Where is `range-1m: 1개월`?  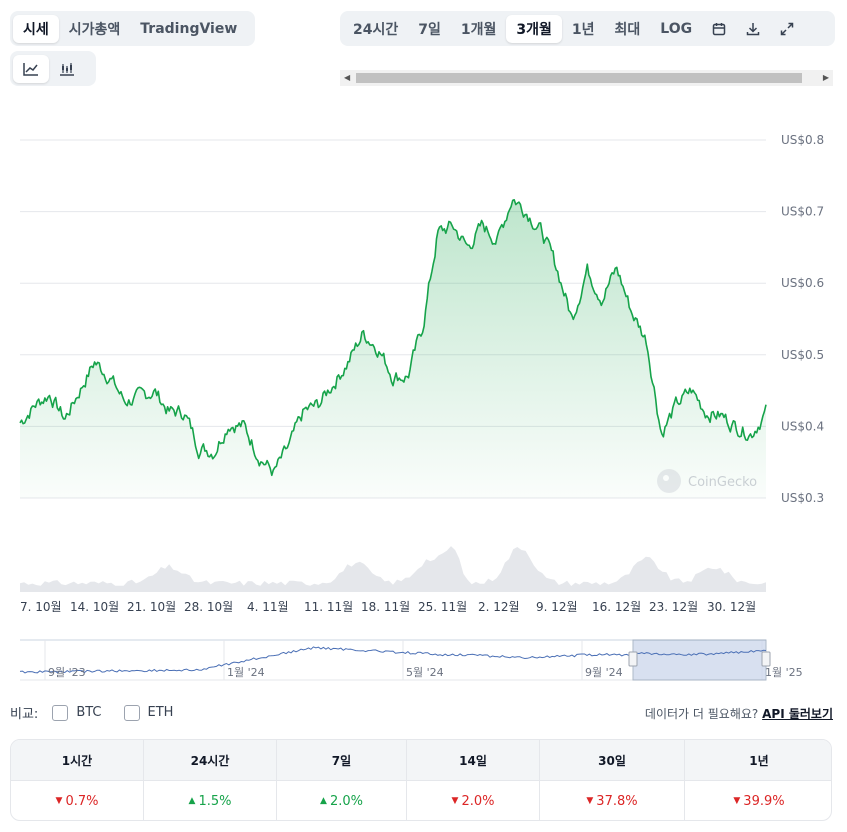 range-1m: 1개월 is located at coordinates (478, 29).